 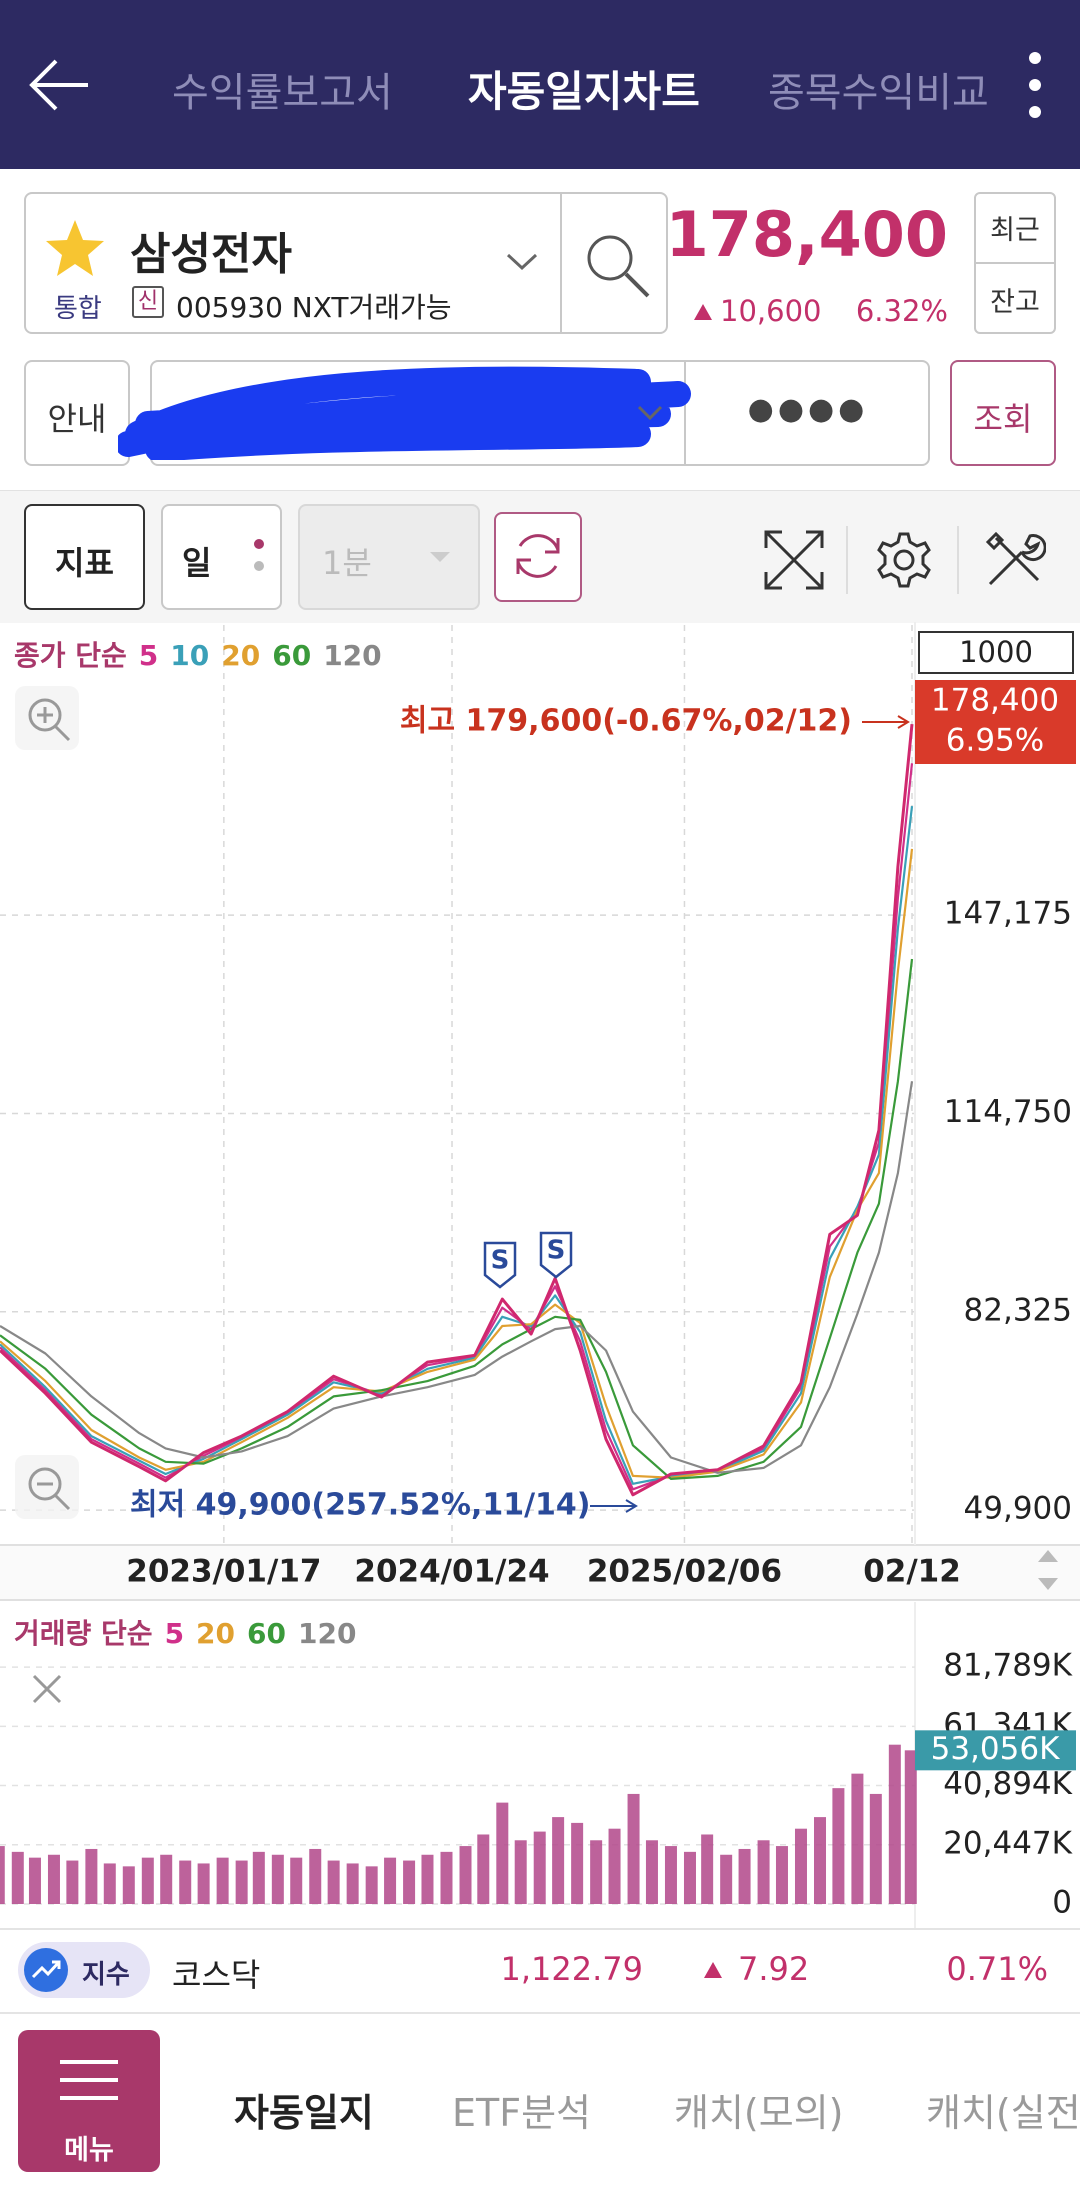 I want to click on index-icon, so click(x=46, y=1970).